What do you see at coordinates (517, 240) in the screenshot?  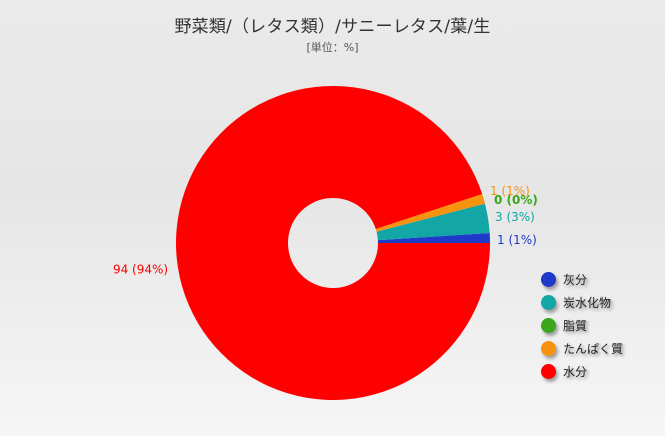 I see `data-label-0: 1 (1%)` at bounding box center [517, 240].